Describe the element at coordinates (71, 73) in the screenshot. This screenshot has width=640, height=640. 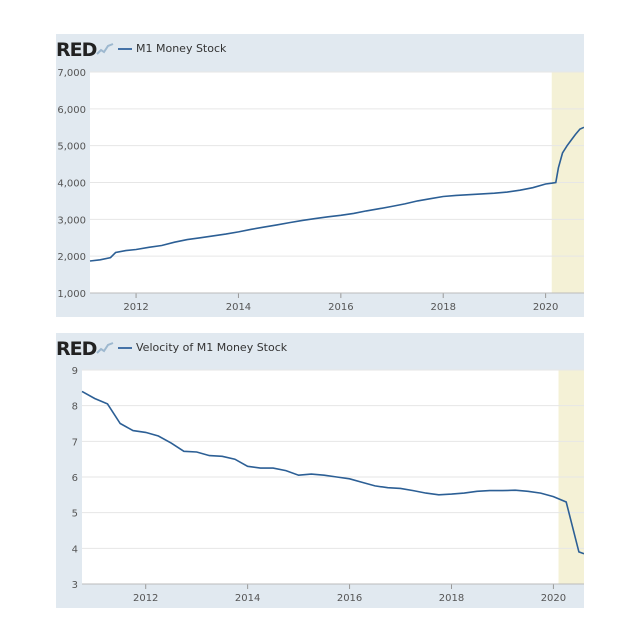
I see `y-tick-label: 7,000` at that location.